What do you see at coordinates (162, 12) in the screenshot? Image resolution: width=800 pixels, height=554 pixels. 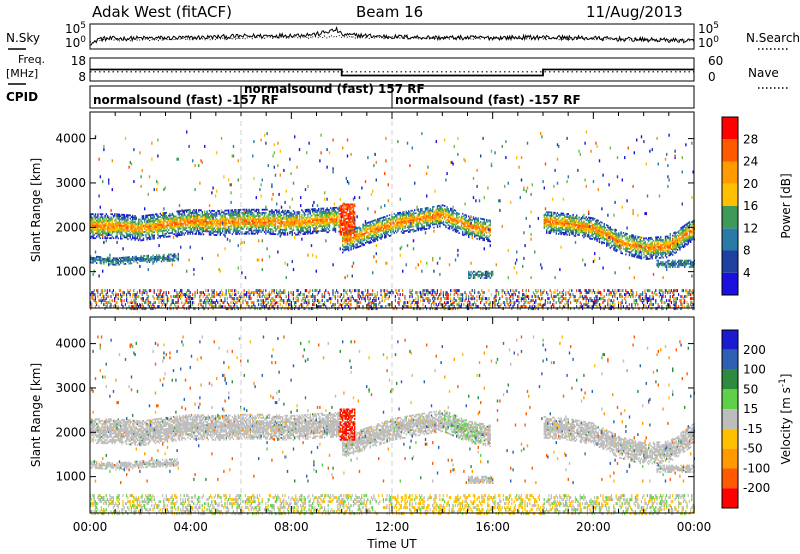 I see `station-title: Adak West (fitACF)` at bounding box center [162, 12].